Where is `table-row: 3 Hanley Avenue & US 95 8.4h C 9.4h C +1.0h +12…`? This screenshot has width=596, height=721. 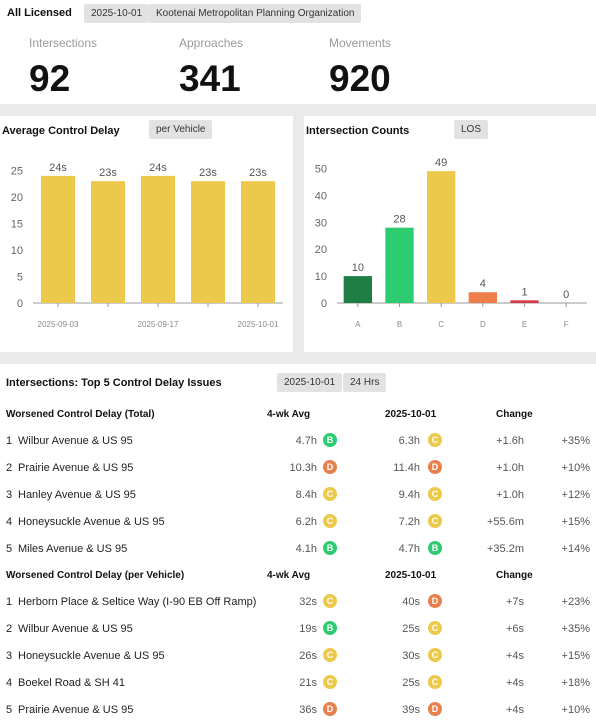 table-row: 3 Hanley Avenue & US 95 8.4h C 9.4h C +1.0h +12… is located at coordinates (298, 501).